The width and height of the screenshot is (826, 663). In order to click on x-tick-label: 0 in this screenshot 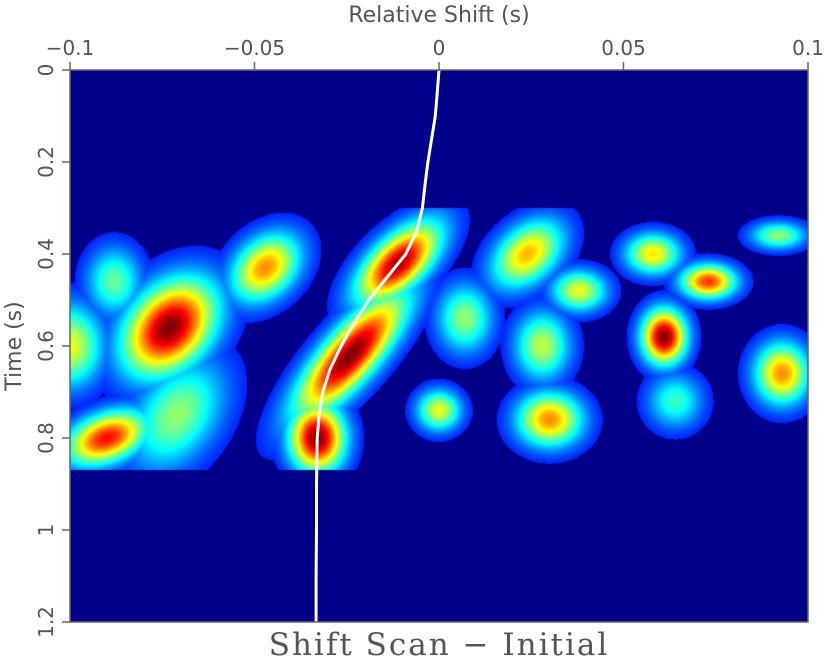, I will do `click(439, 48)`.